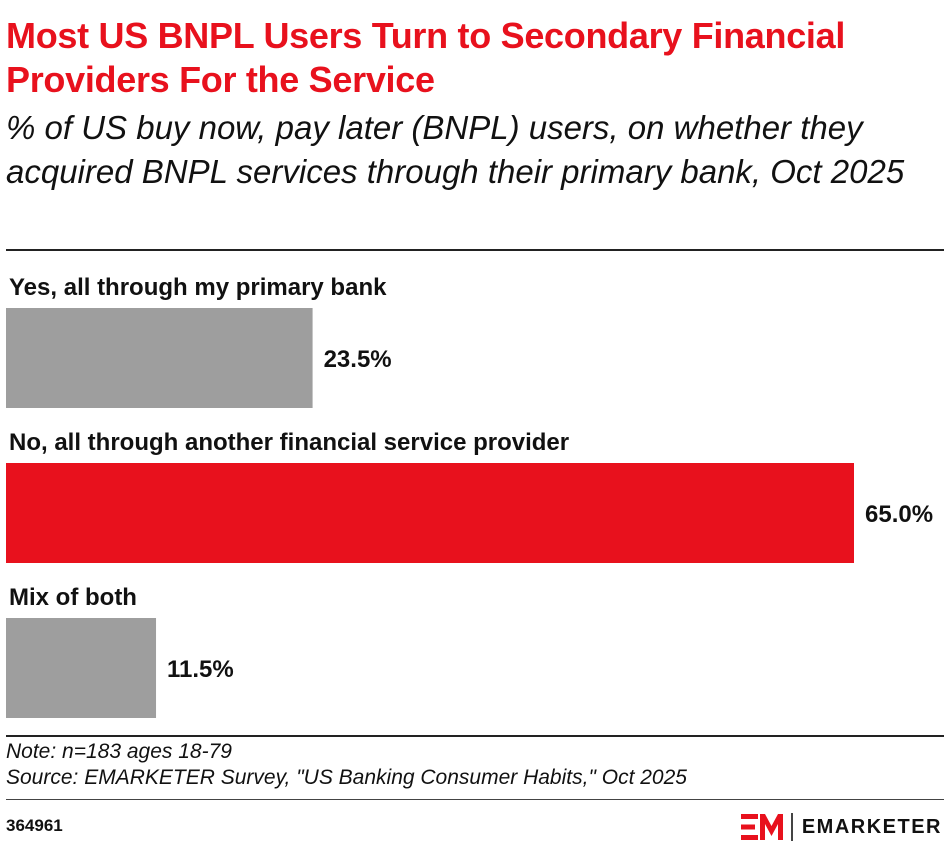 The height and width of the screenshot is (848, 948). What do you see at coordinates (475, 250) in the screenshot?
I see `top-divider` at bounding box center [475, 250].